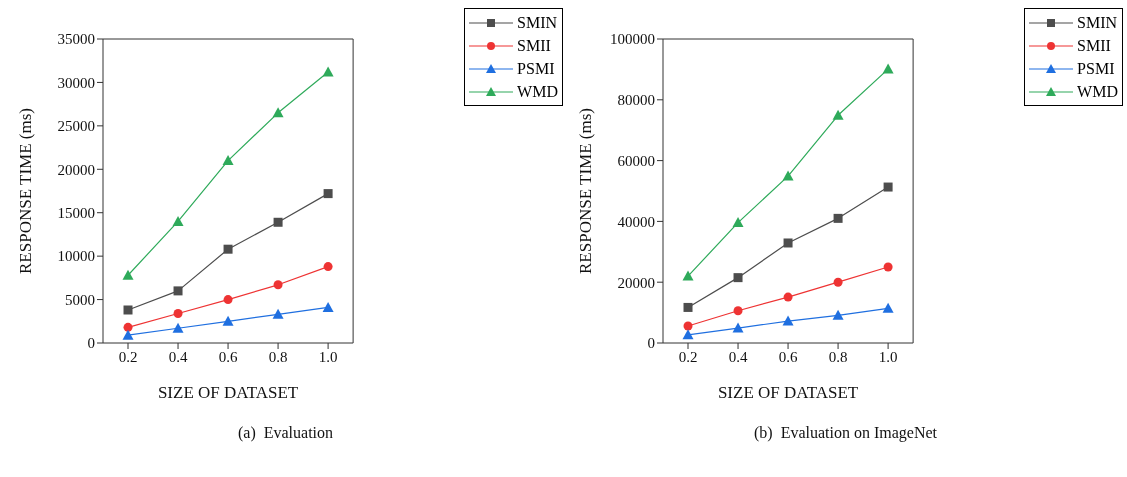 The height and width of the screenshot is (477, 1127). What do you see at coordinates (636, 160) in the screenshot?
I see `y-tick-label: 60000` at bounding box center [636, 160].